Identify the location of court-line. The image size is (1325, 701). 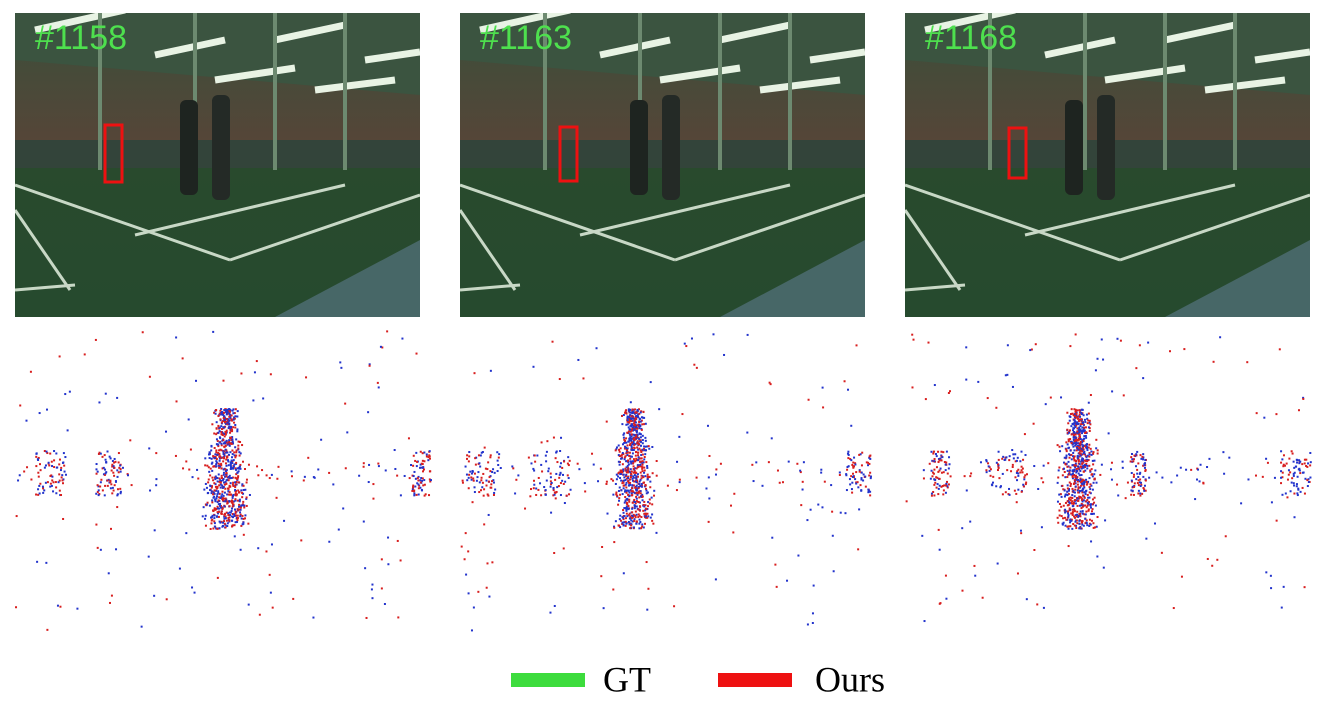
(123, 222).